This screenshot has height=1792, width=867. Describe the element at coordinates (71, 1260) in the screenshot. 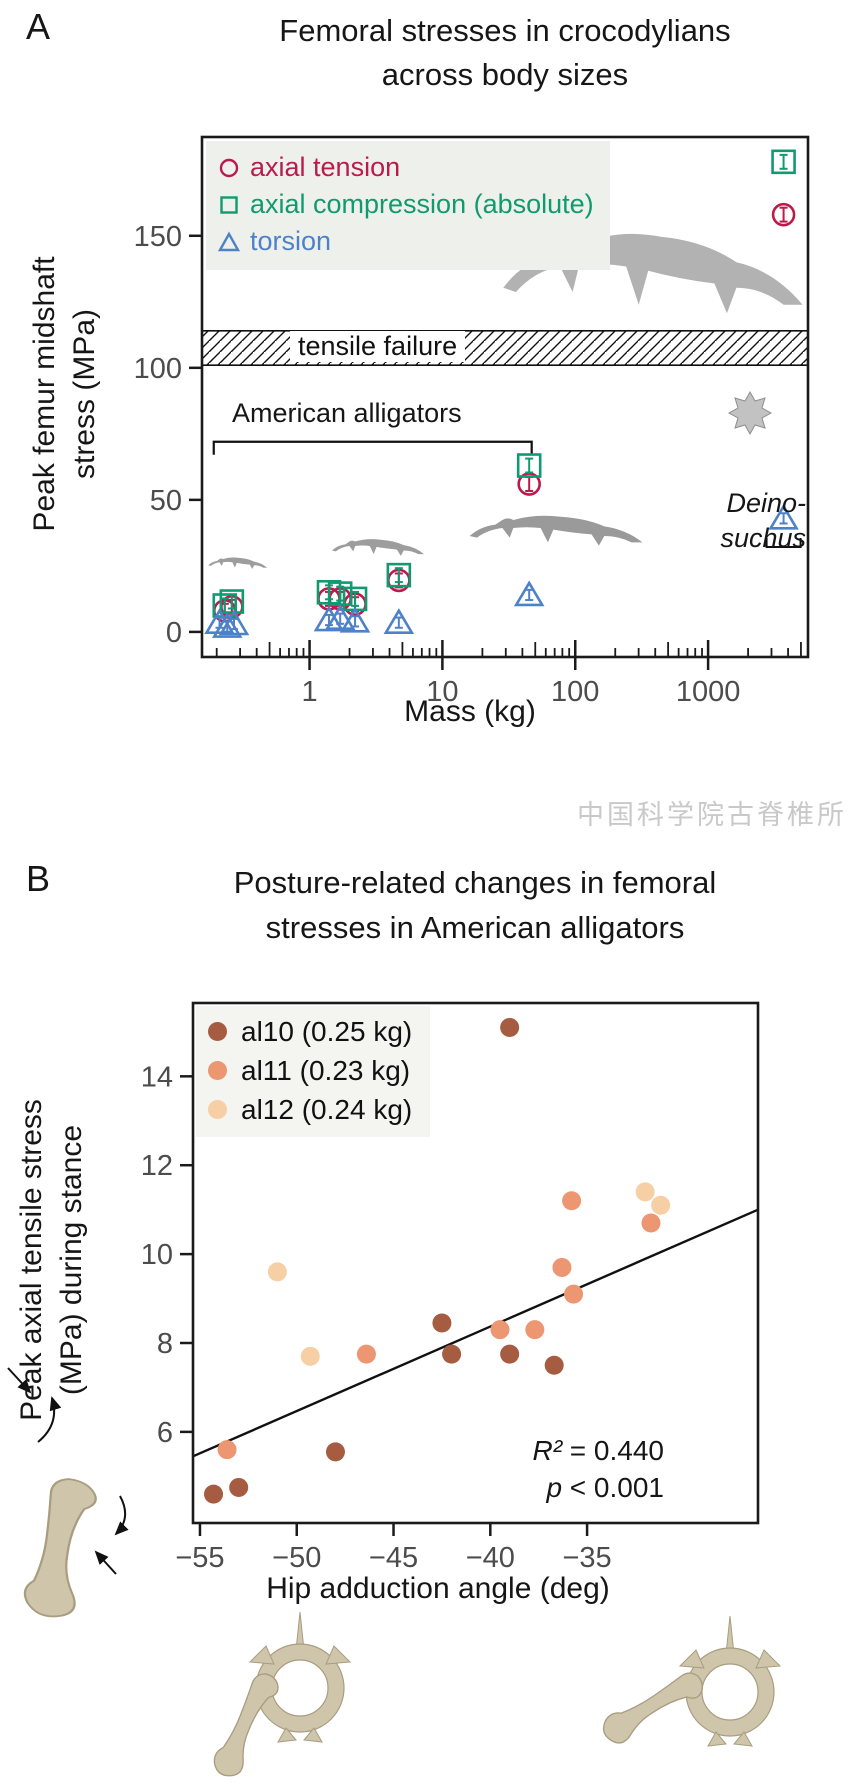

I see `panel-b-ylabel-line2: (MPa) during stance` at that location.